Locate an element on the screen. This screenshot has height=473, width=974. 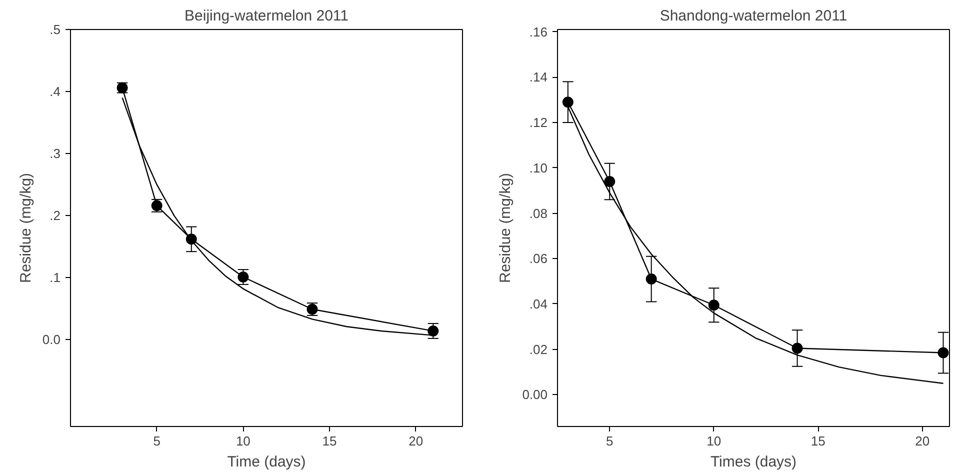
y-tick-label: .08 is located at coordinates (538, 213).